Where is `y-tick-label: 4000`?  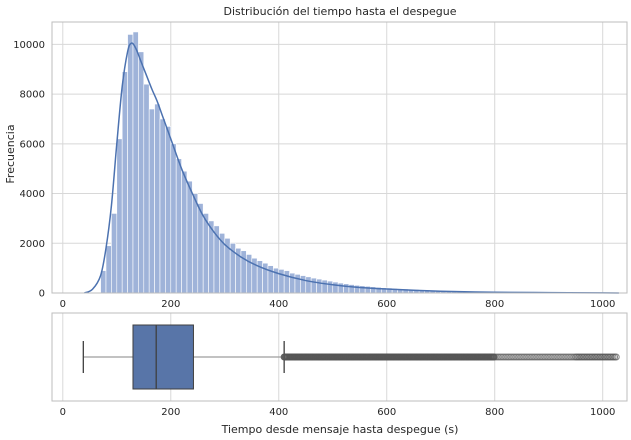 y-tick-label: 4000 is located at coordinates (32, 194).